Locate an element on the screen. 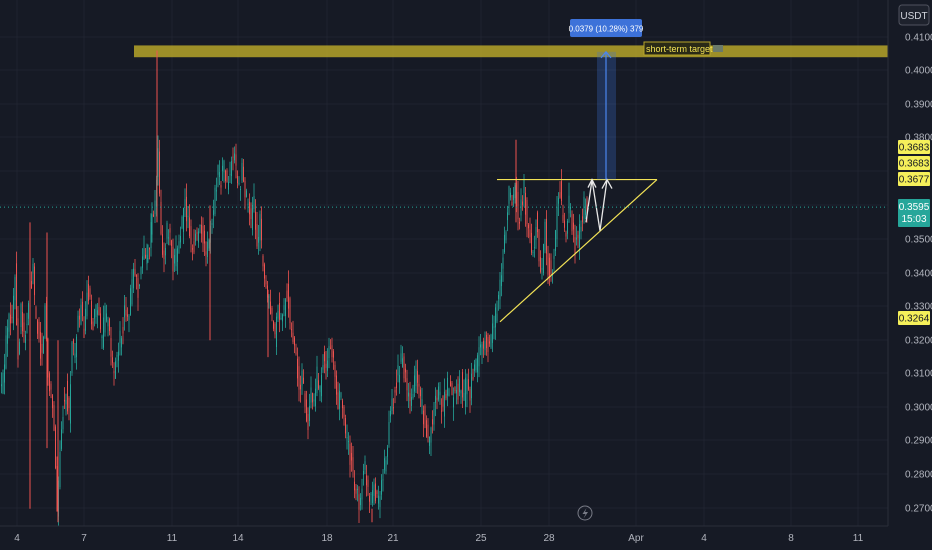 This screenshot has width=932, height=550. pattern-drawings is located at coordinates (577, 250).